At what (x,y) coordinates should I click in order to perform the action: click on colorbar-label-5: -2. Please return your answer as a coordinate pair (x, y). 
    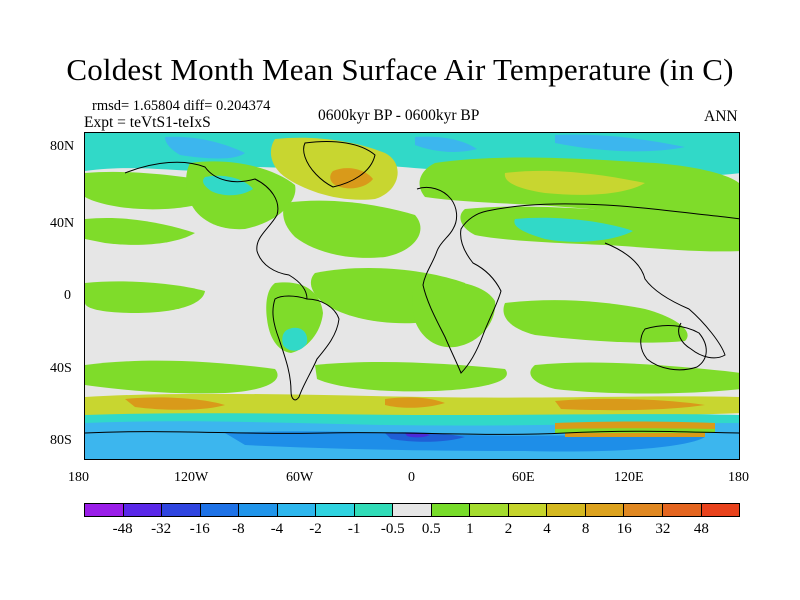
    Looking at the image, I should click on (315, 529).